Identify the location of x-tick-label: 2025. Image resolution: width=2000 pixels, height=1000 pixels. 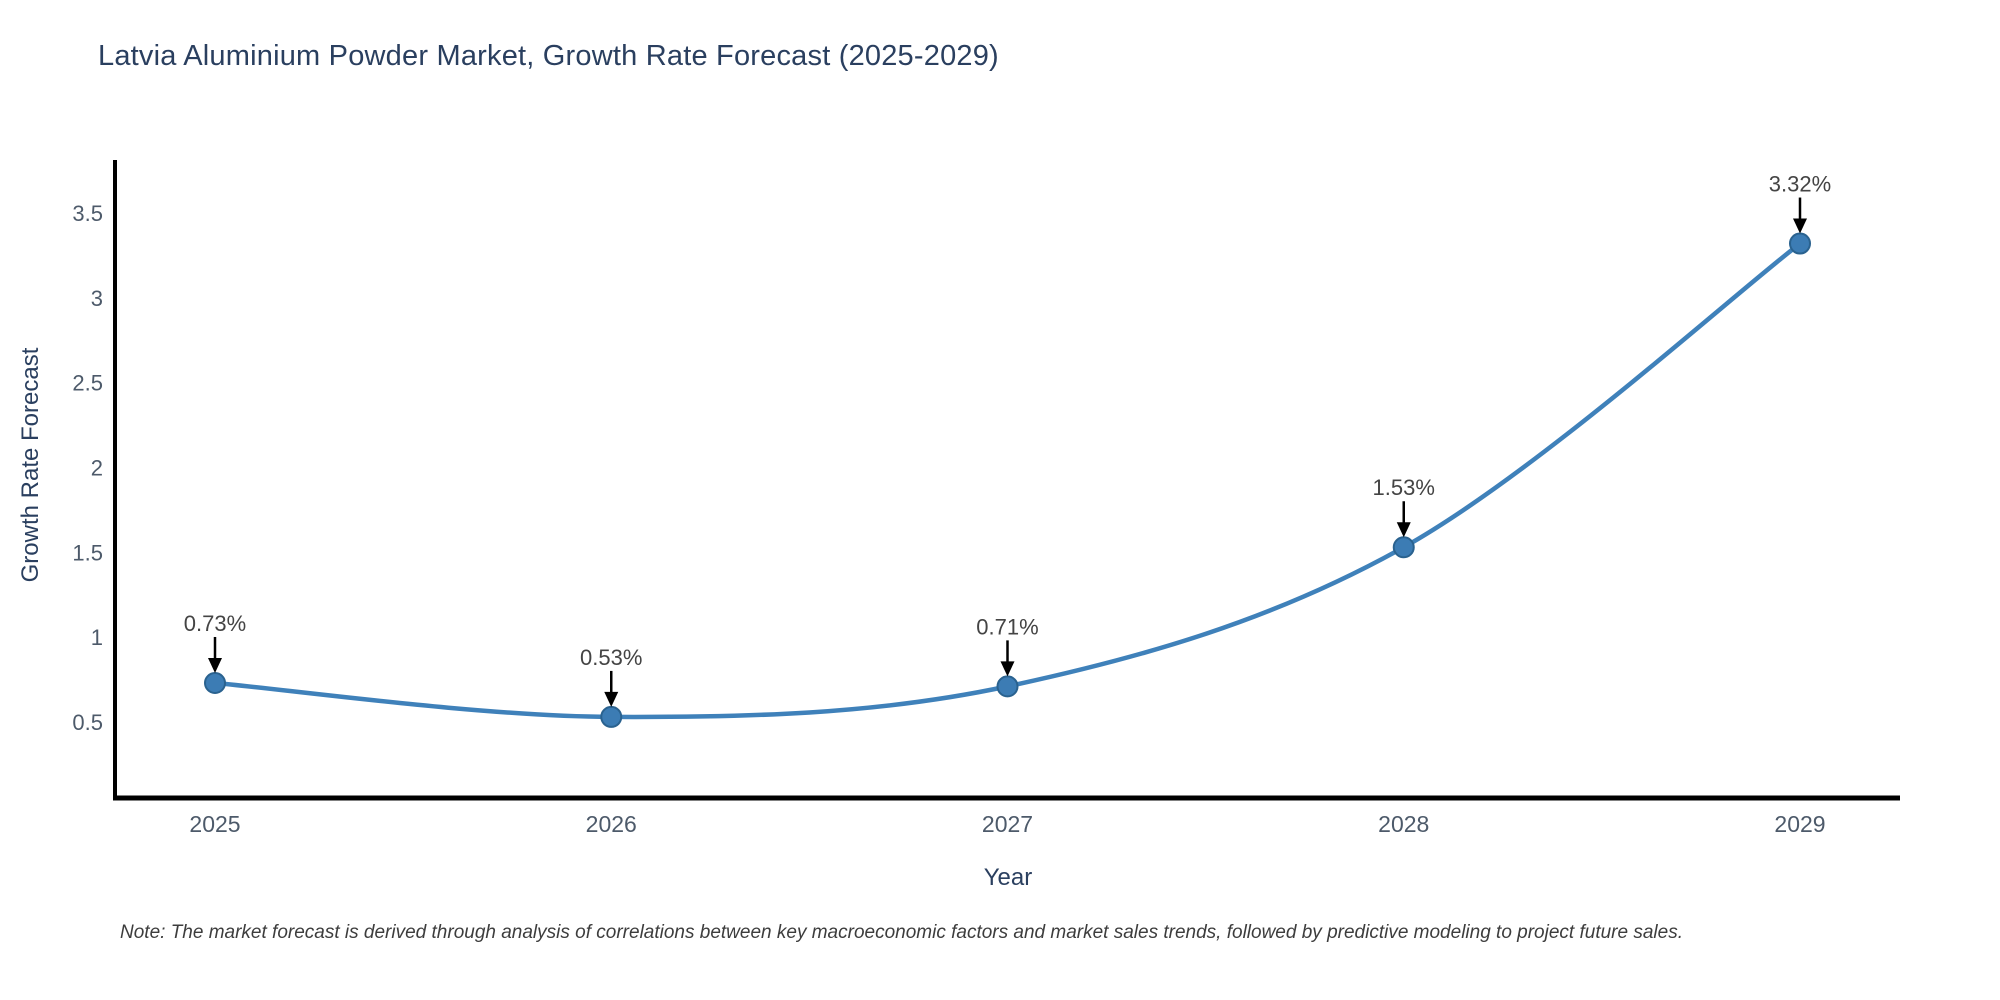
(214, 824).